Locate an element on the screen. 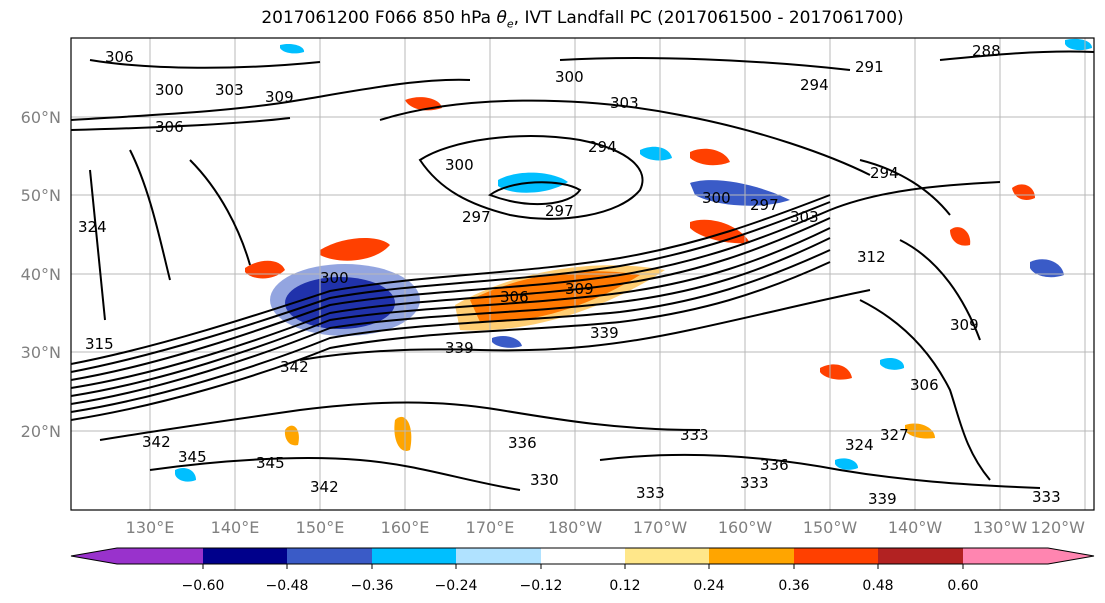 The image size is (1105, 603). contour-label: 312 is located at coordinates (871, 257).